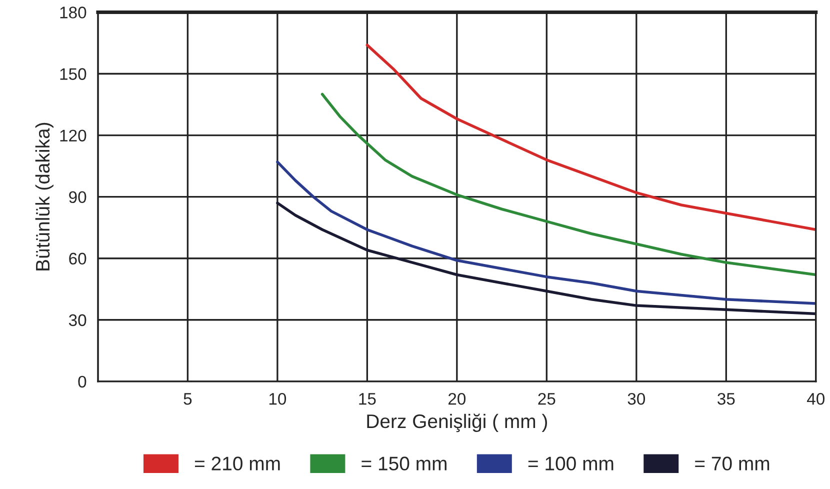  I want to click on x-tick-label: 25, so click(547, 398).